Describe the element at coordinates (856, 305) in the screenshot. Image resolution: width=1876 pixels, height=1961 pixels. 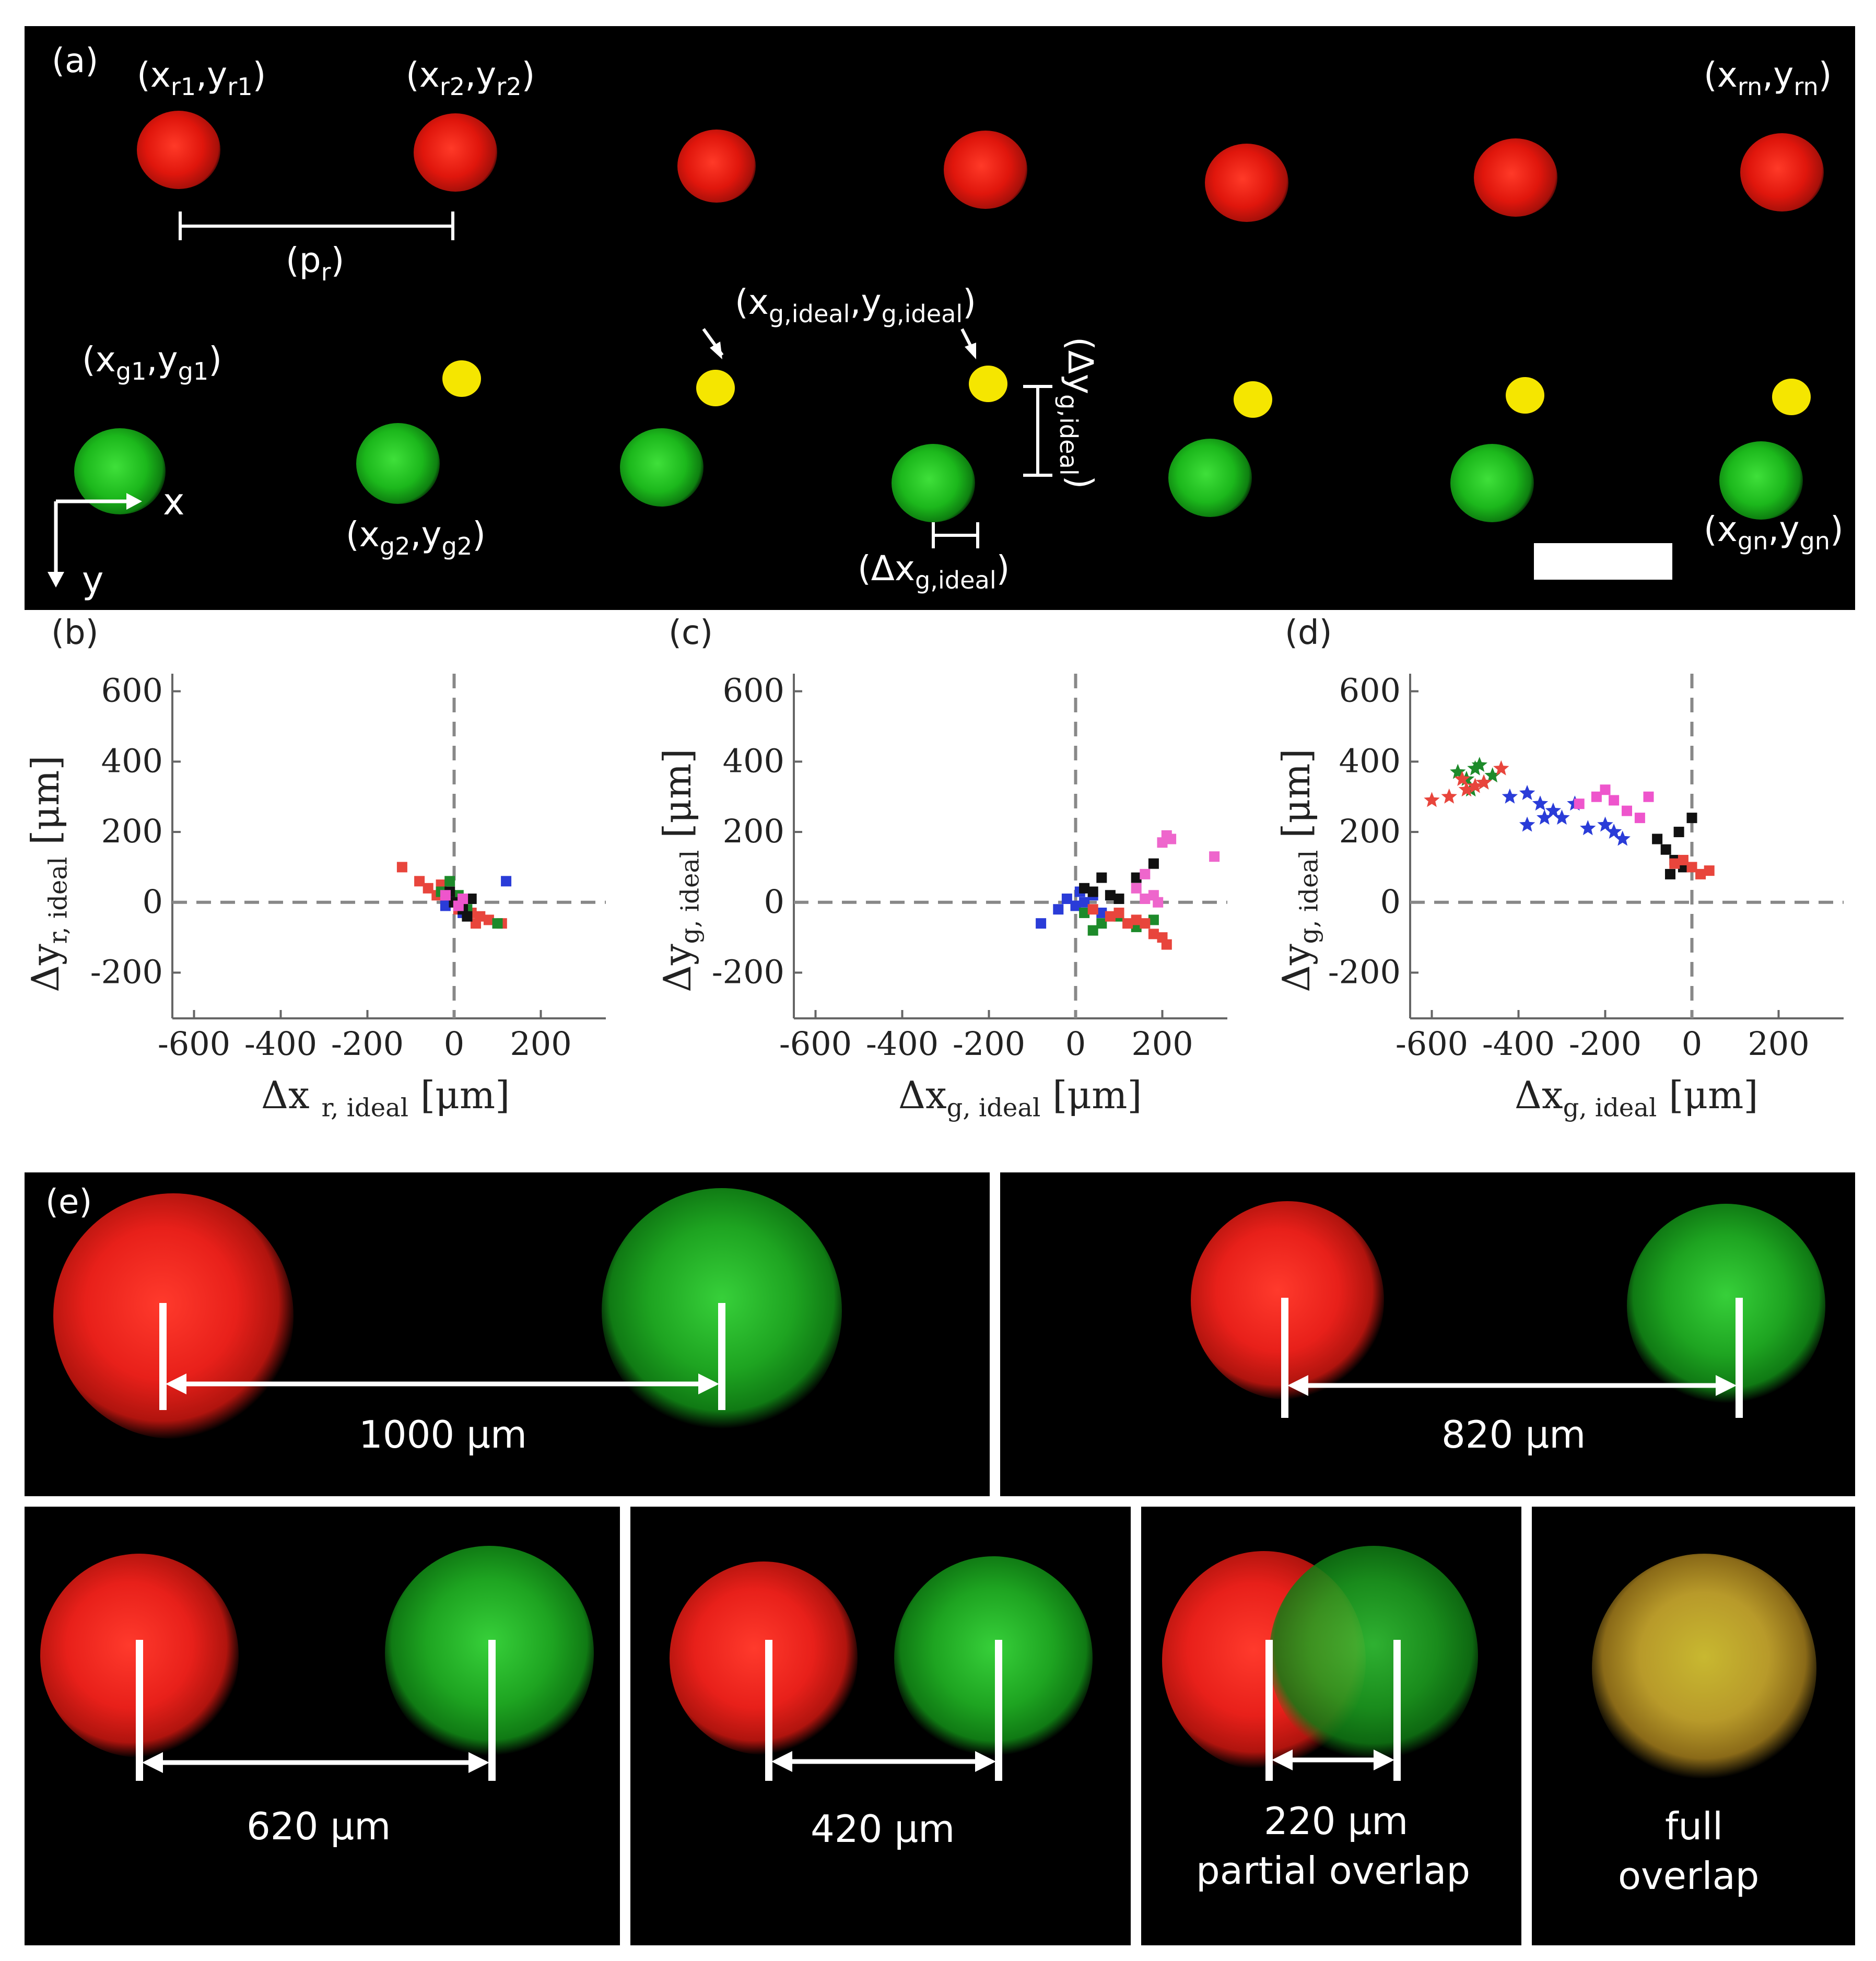
I see `label-ideal: (xg,ideal,yg,ideal)` at that location.